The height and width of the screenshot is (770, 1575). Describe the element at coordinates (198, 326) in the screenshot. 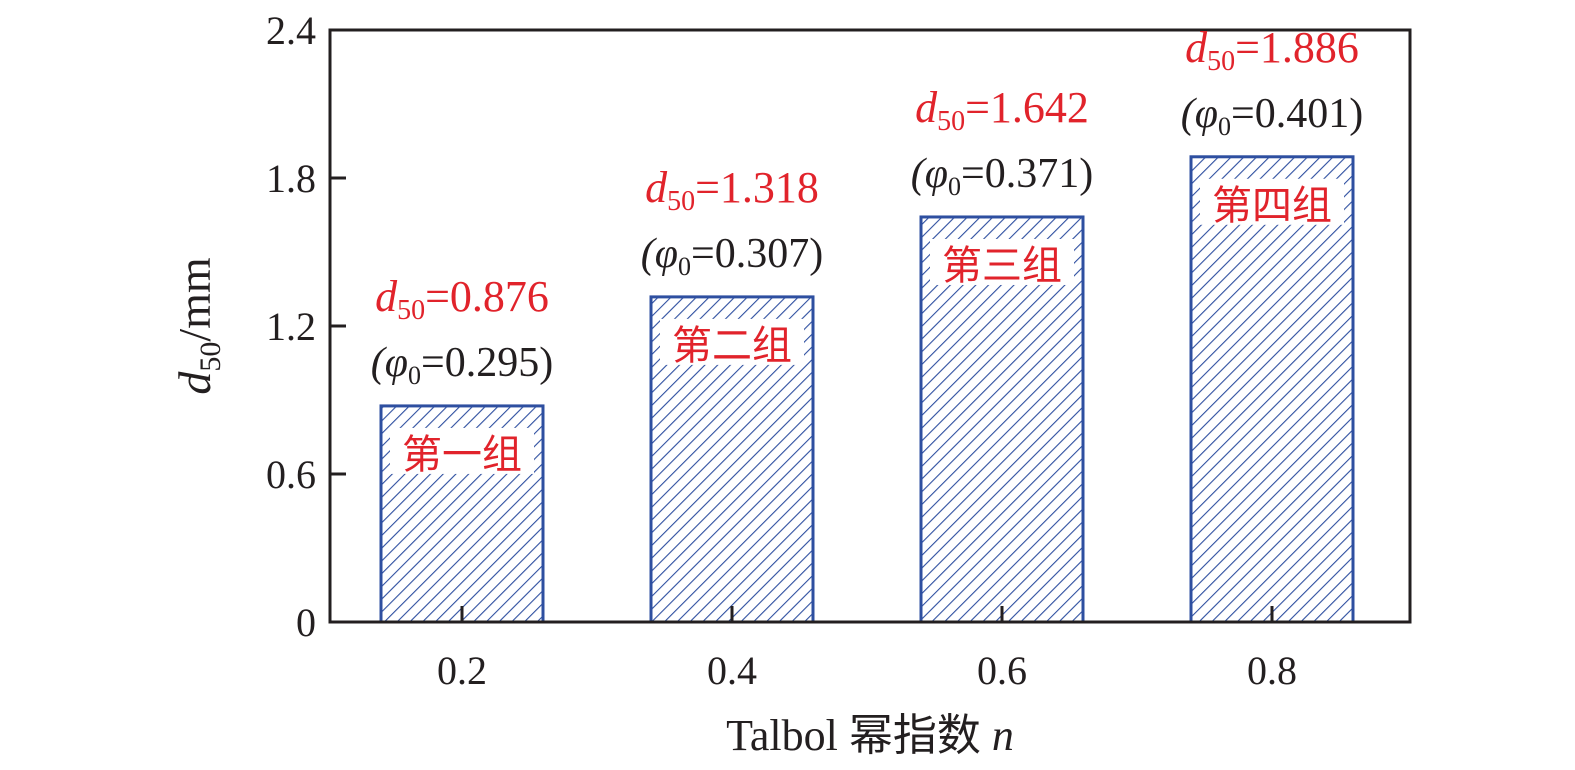

I see `y-axis-label: d50/mm` at that location.